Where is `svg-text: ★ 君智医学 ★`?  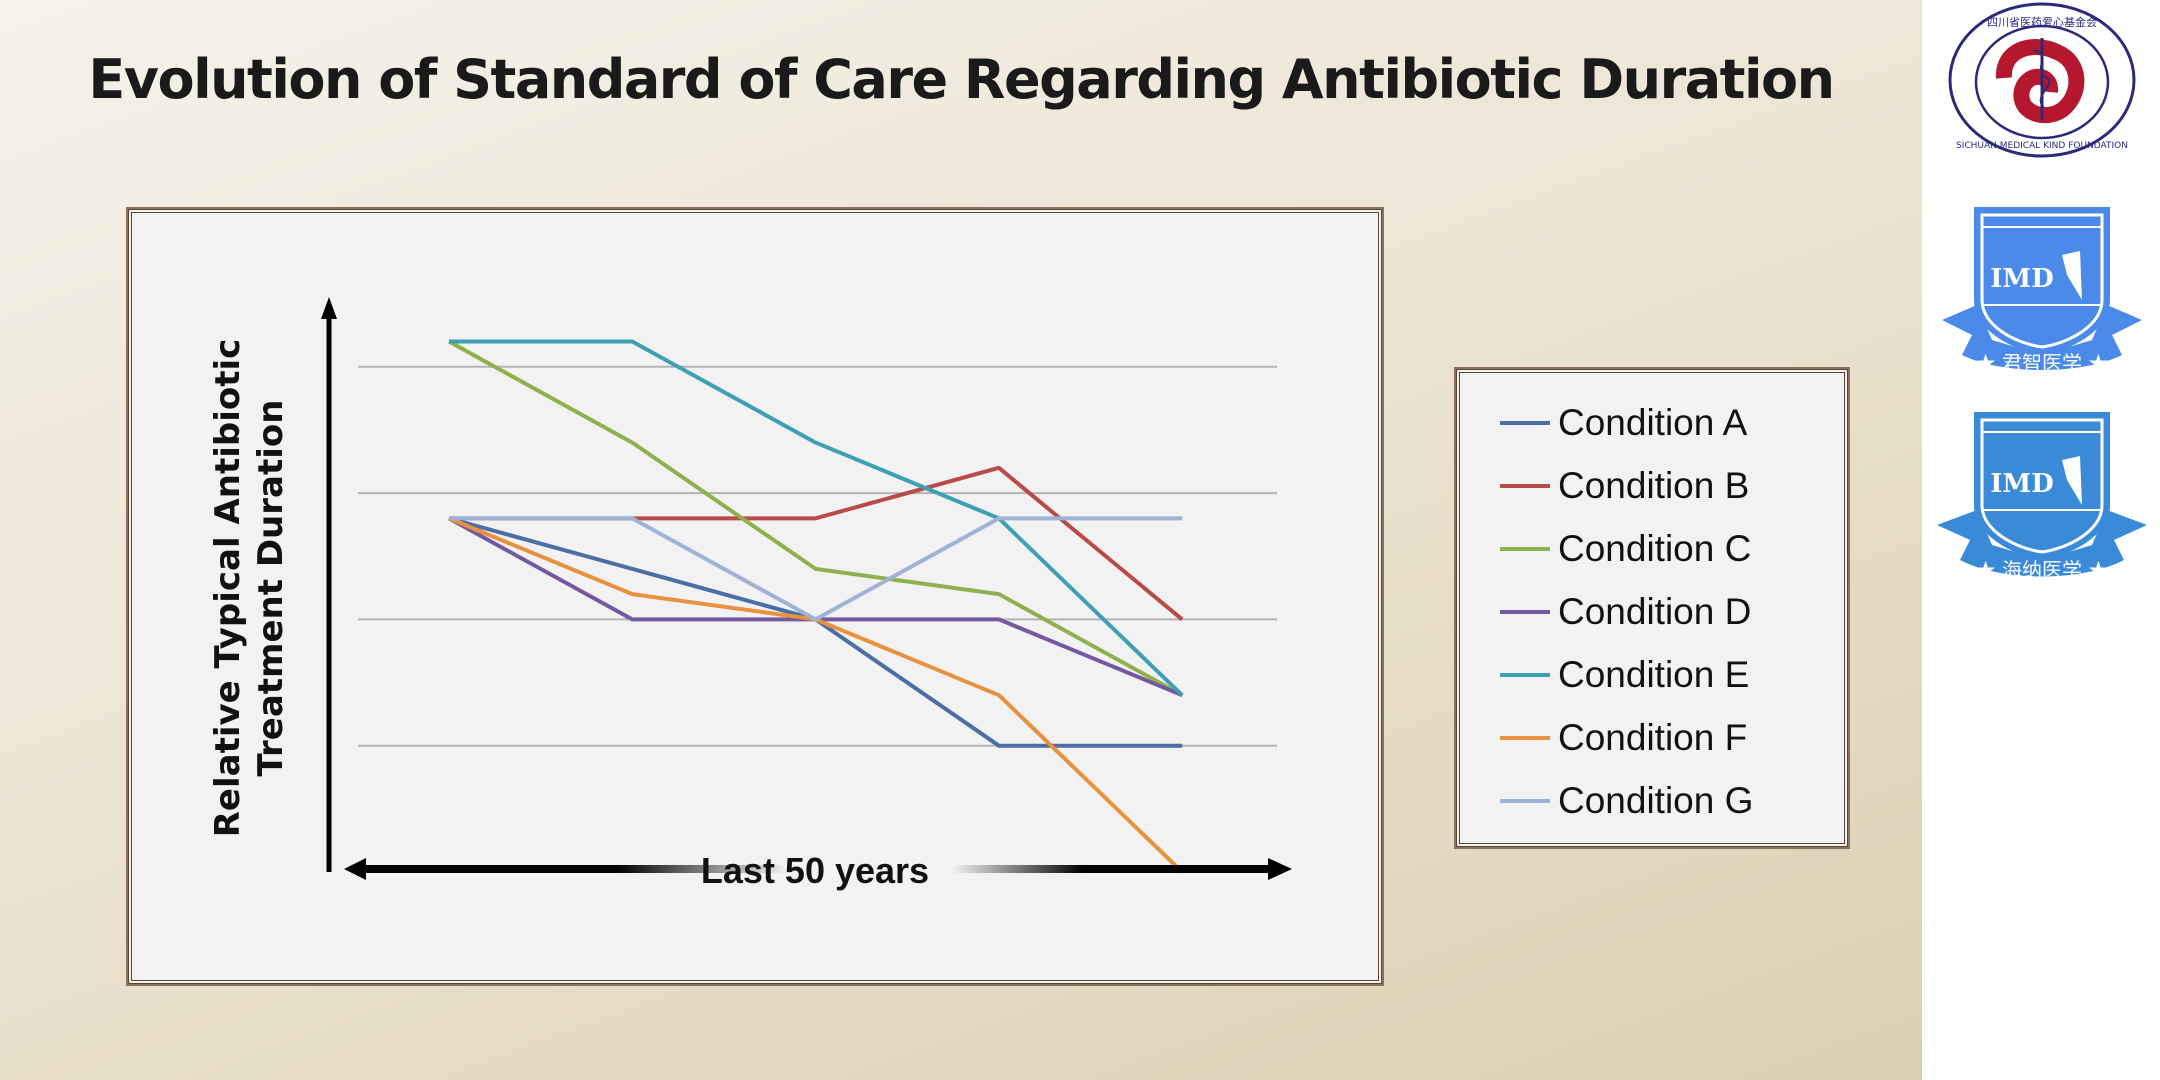
svg-text: ★ 君智医学 ★ is located at coordinates (2042, 363).